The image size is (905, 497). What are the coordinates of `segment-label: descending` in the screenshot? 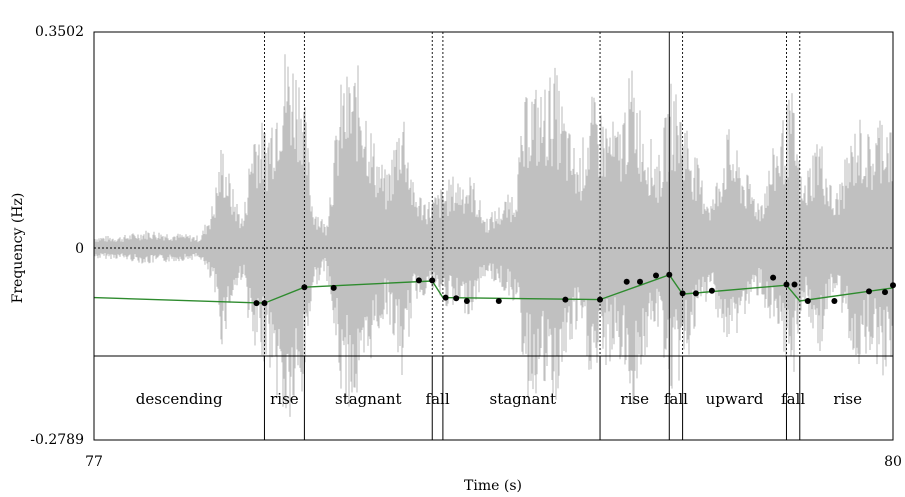 It's located at (179, 399).